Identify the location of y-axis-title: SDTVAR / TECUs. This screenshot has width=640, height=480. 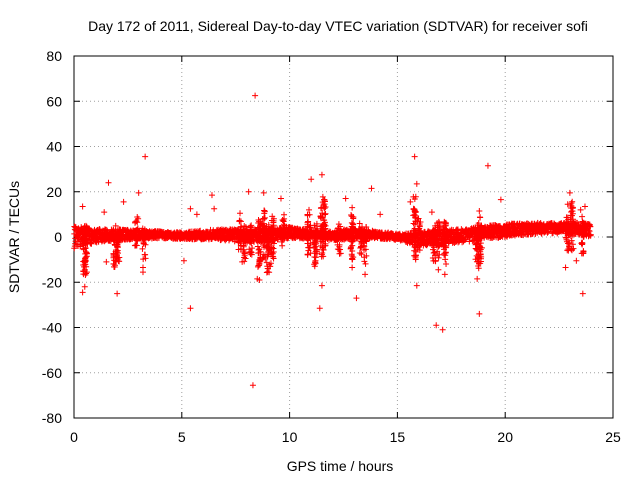
(14, 237).